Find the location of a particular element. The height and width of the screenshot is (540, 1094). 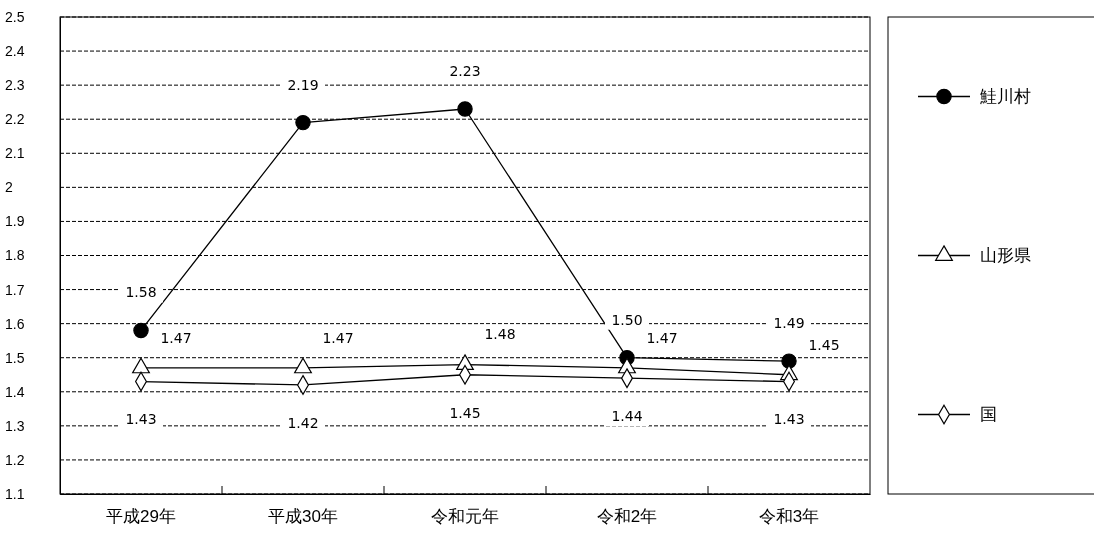

y-tick-label: 2.1 is located at coordinates (15, 153).